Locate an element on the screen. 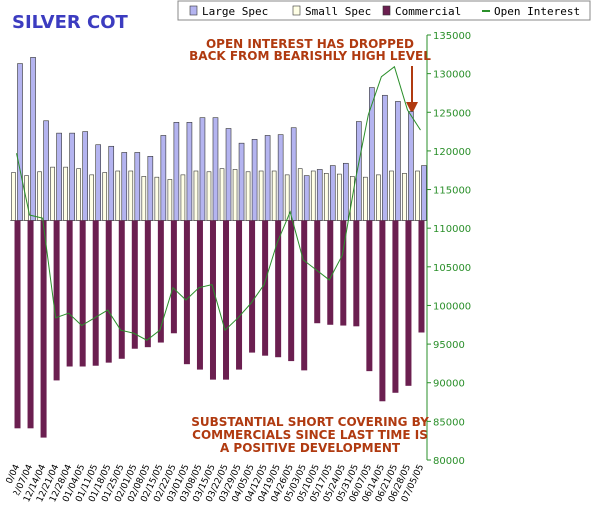 This screenshot has width=598, height=507. arrow-head is located at coordinates (412, 108).